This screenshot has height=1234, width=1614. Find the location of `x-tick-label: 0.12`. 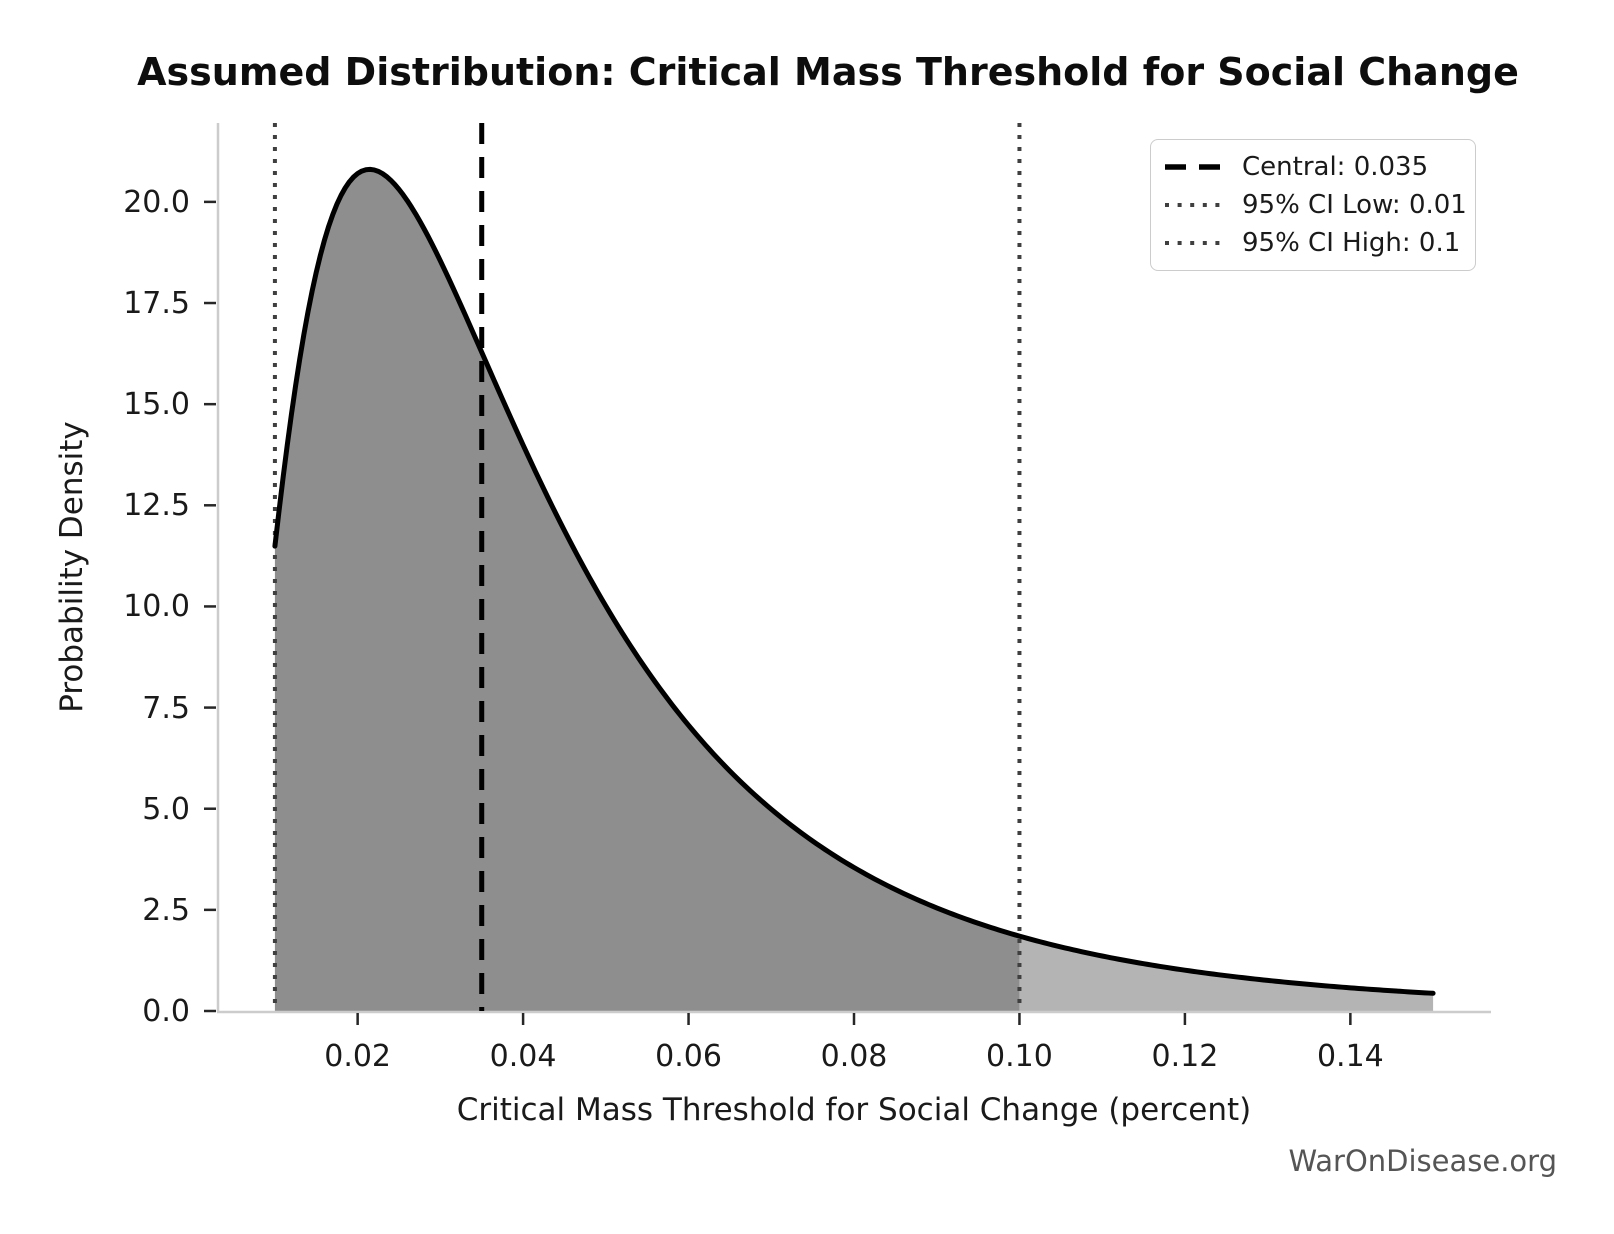

x-tick-label: 0.12 is located at coordinates (1185, 1056).